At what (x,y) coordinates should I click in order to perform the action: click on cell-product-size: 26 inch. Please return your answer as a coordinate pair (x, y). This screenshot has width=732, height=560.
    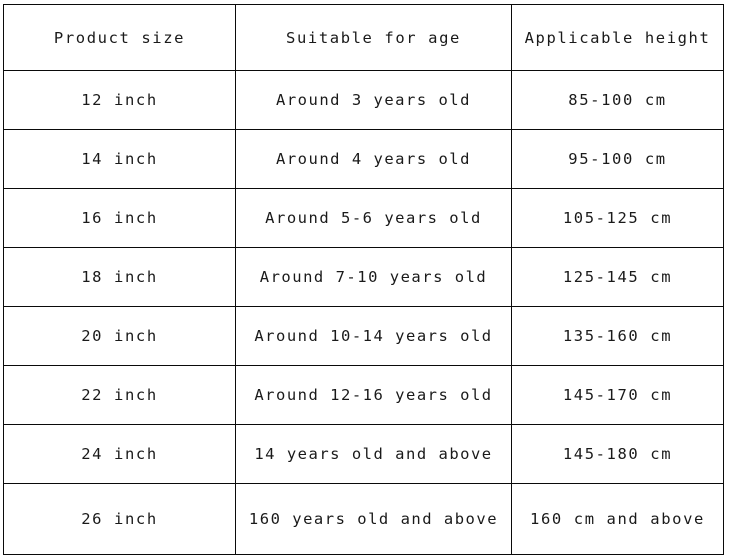
    Looking at the image, I should click on (119, 519).